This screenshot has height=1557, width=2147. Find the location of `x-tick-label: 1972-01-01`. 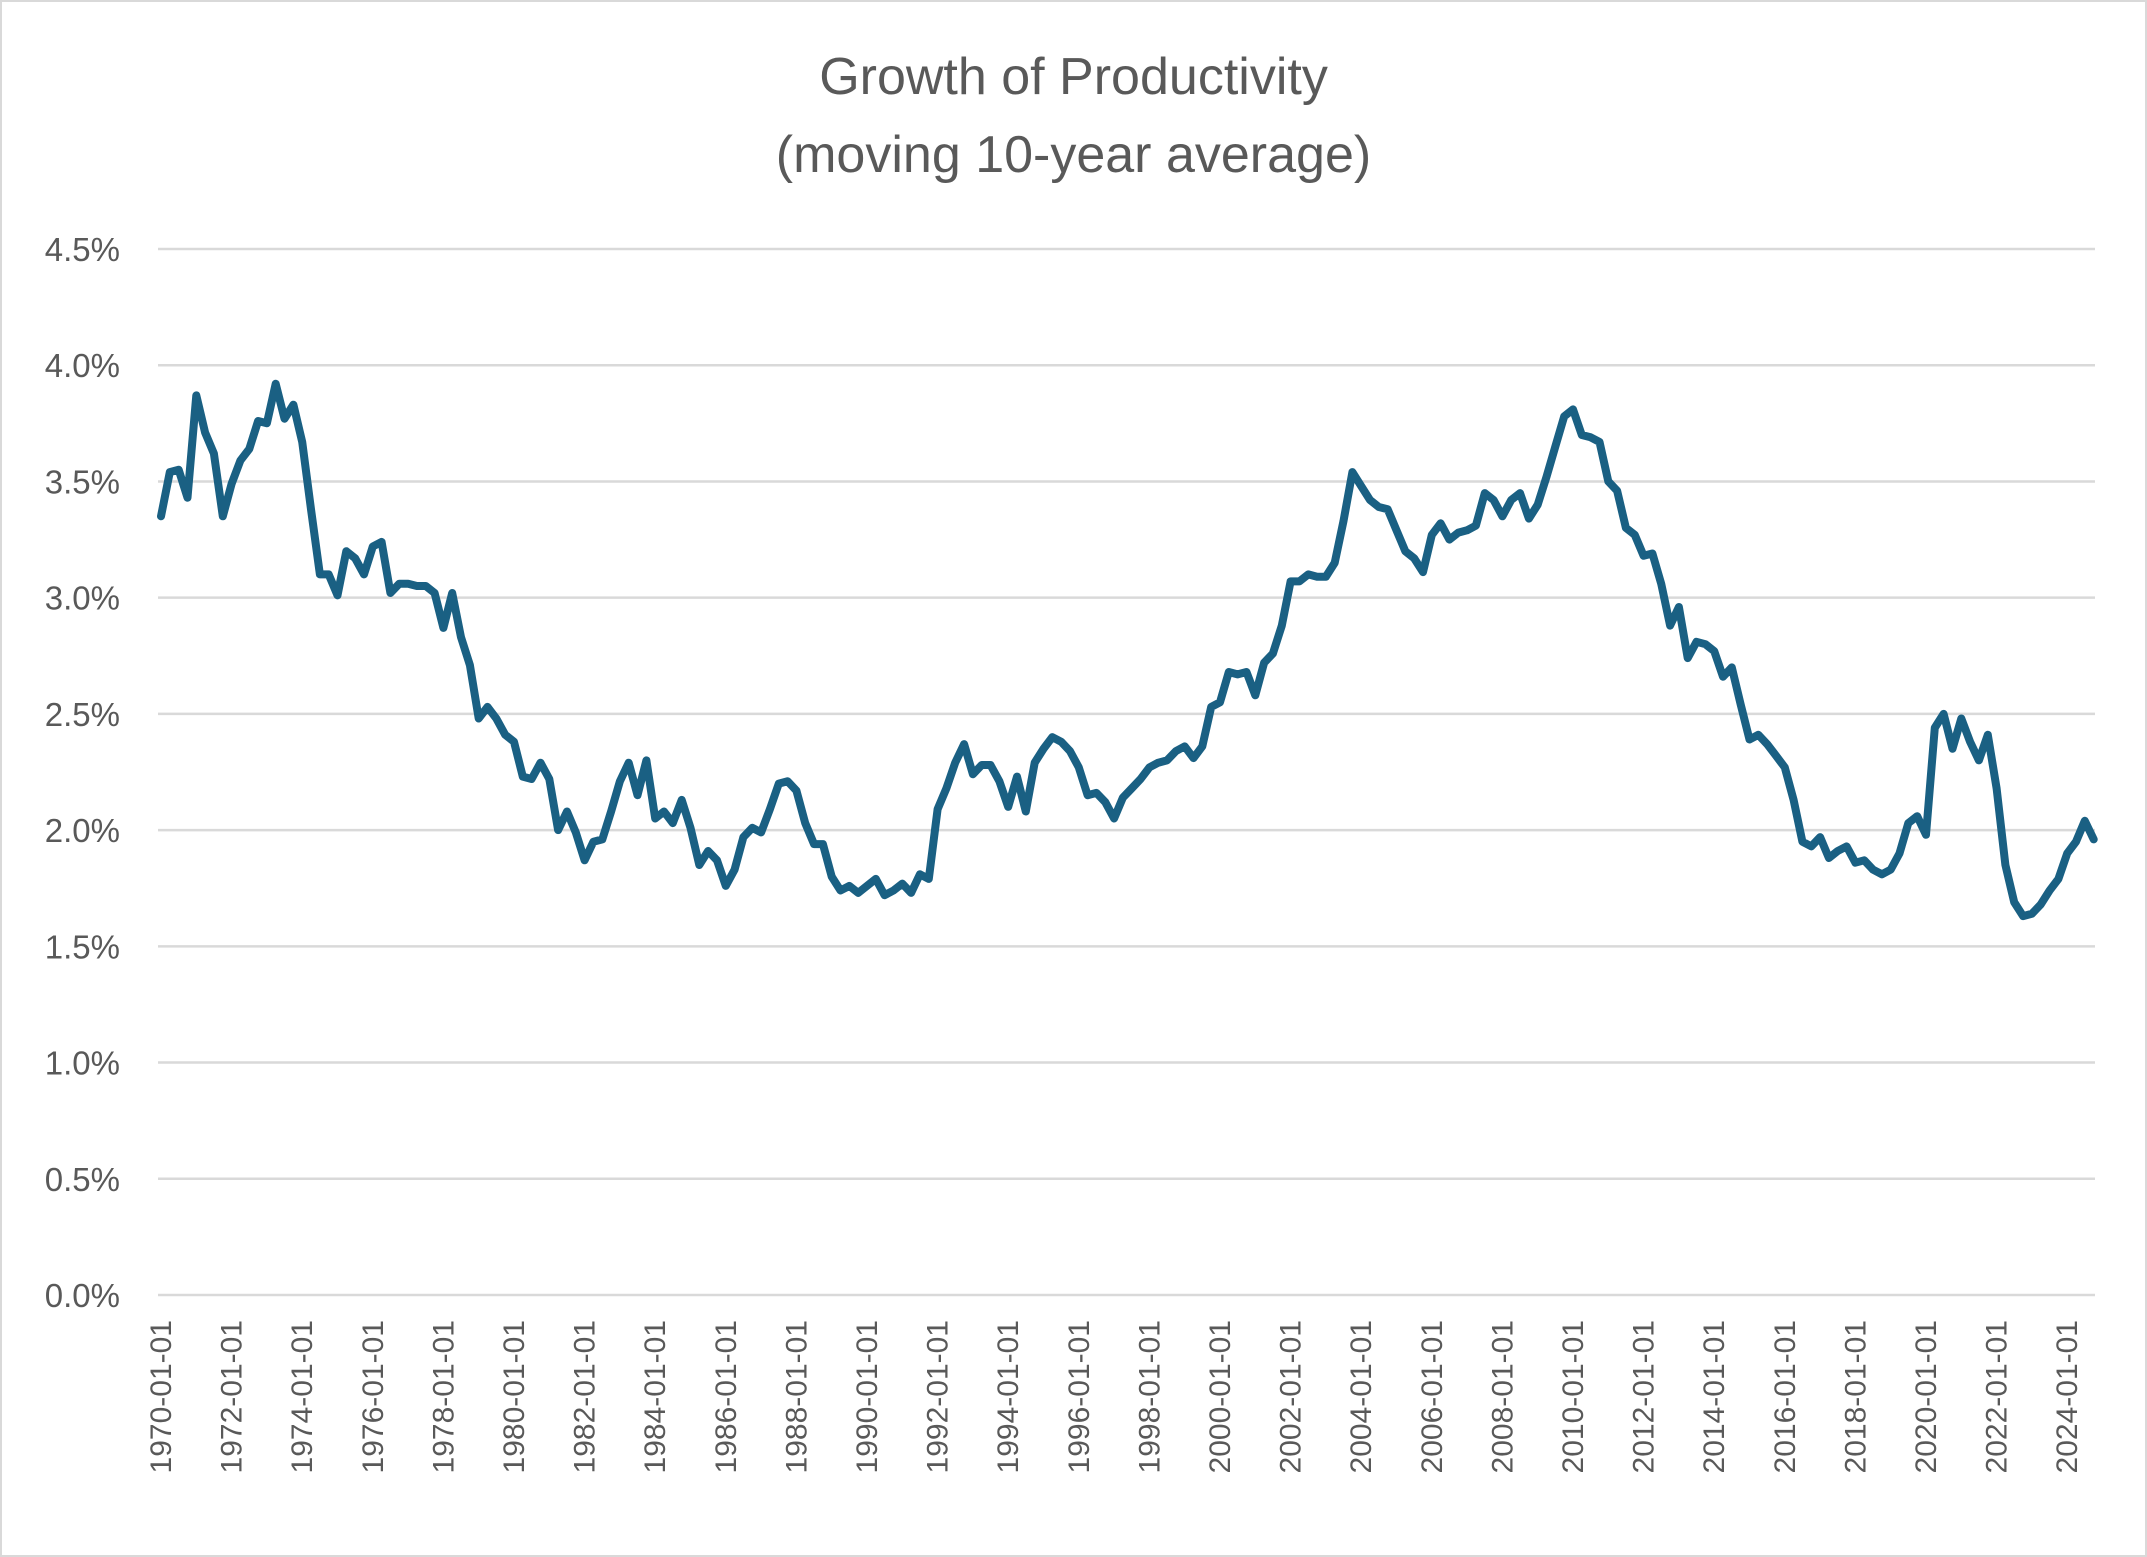

x-tick-label: 1972-01-01 is located at coordinates (232, 1396).